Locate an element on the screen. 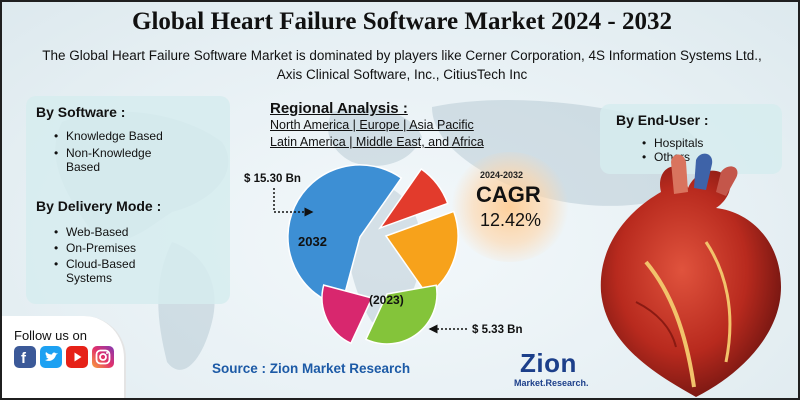 This screenshot has height=400, width=800. pie-label-2023: (2023) is located at coordinates (386, 300).